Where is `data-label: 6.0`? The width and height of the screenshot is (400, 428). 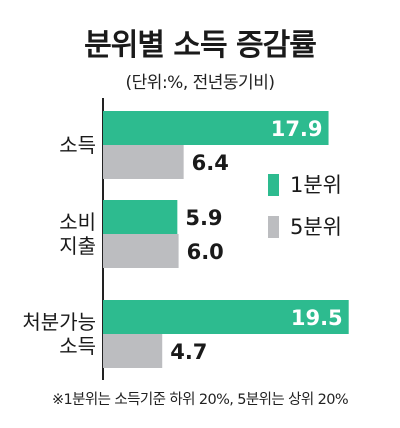
data-label: 6.0 is located at coordinates (205, 252).